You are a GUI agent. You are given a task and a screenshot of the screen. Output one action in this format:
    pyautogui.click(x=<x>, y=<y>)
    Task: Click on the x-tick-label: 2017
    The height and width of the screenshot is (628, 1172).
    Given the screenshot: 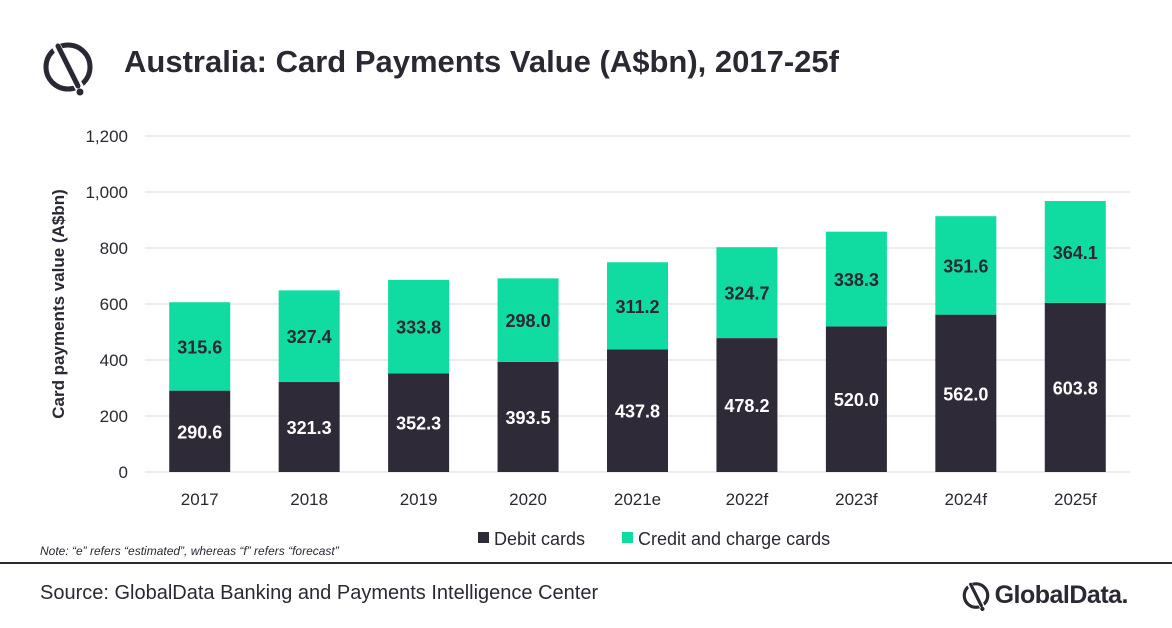 What is the action you would take?
    pyautogui.click(x=200, y=499)
    